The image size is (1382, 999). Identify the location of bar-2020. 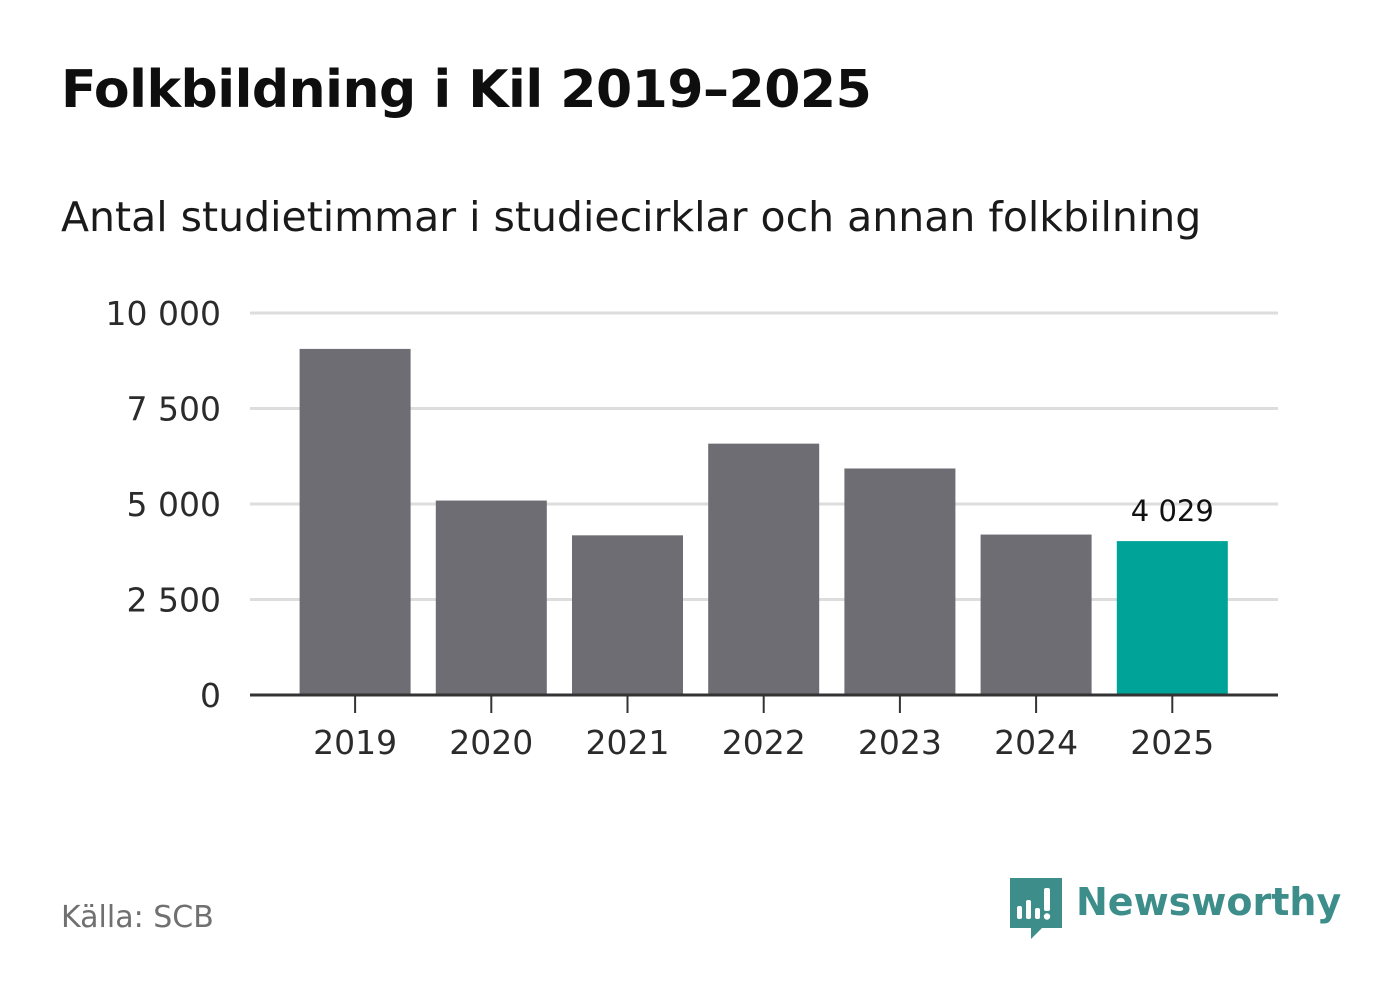
(491, 597).